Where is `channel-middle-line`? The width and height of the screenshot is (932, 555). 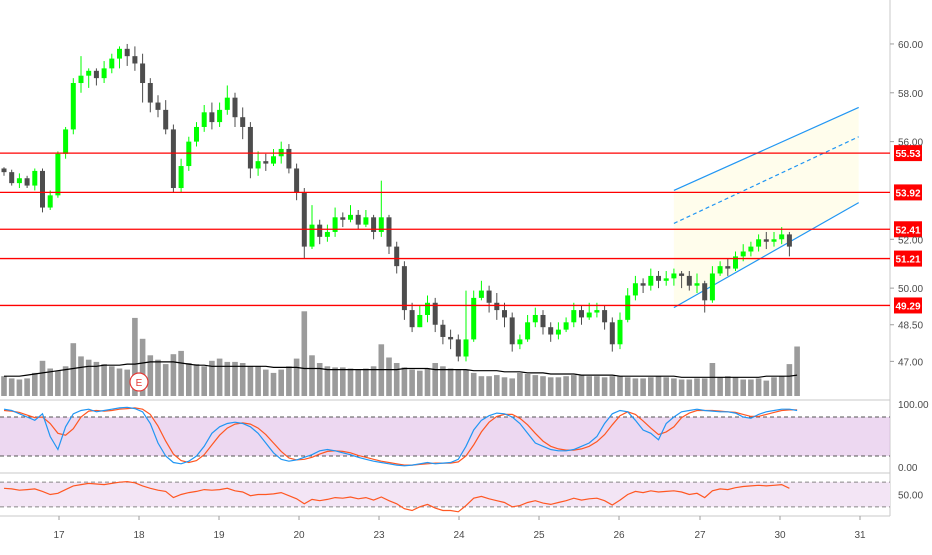
channel-middle-line is located at coordinates (766, 180).